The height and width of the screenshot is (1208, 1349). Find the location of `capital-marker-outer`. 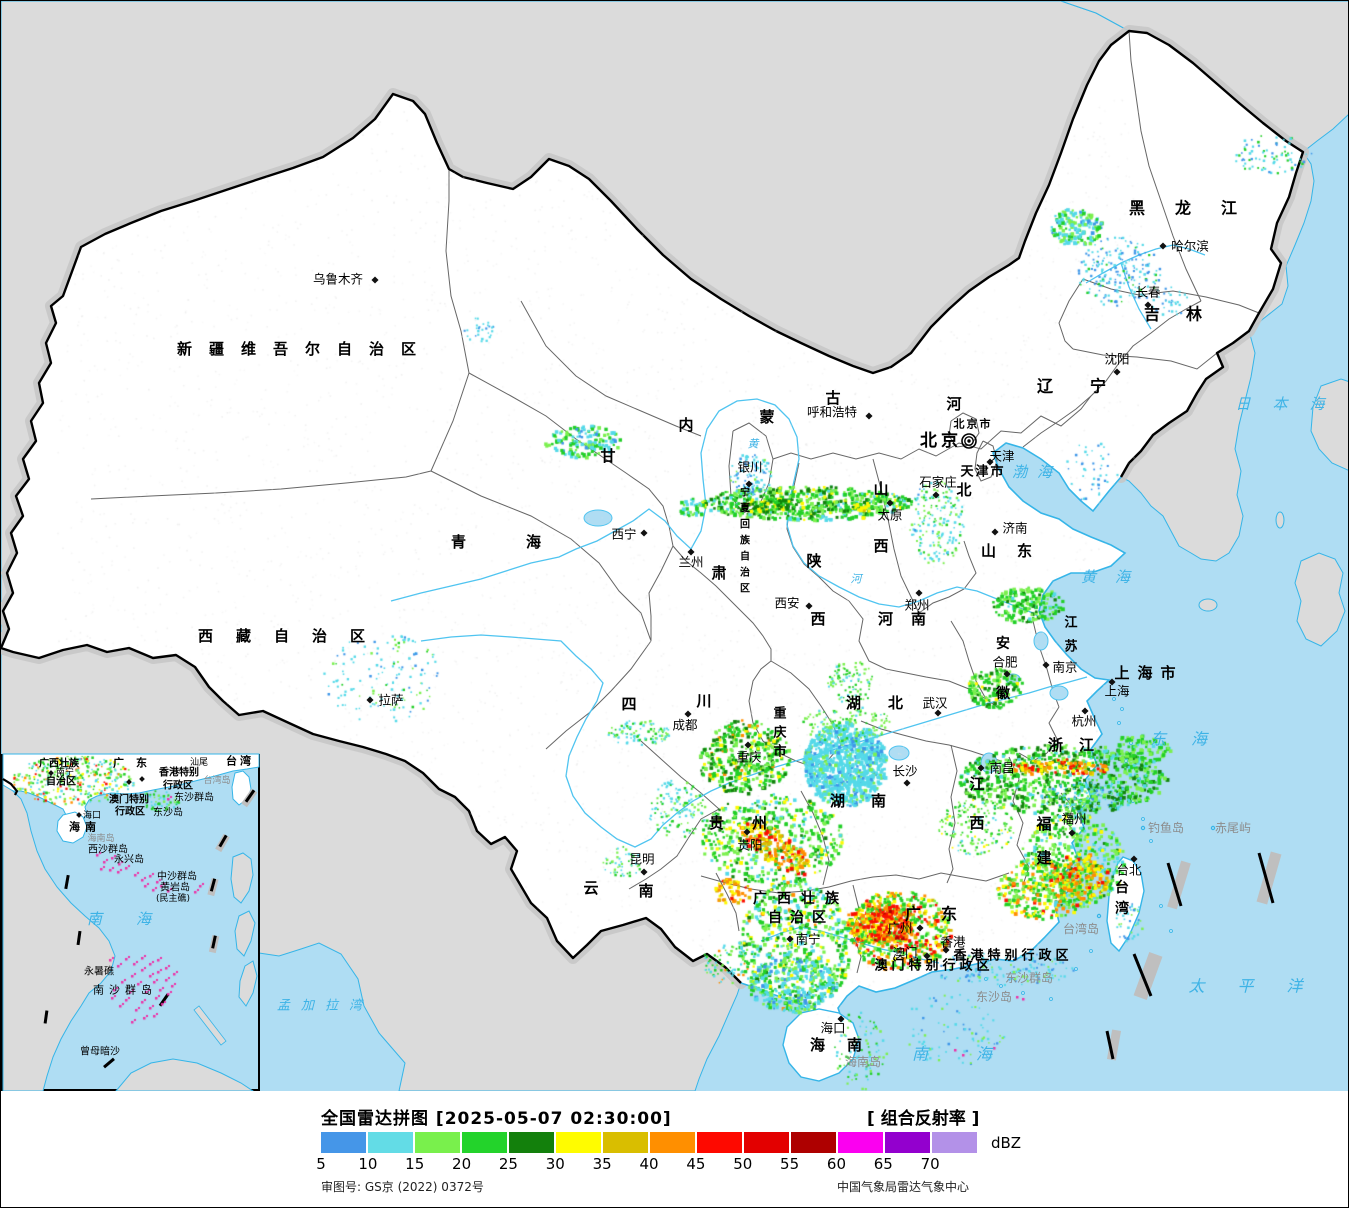

capital-marker-outer is located at coordinates (969, 441).